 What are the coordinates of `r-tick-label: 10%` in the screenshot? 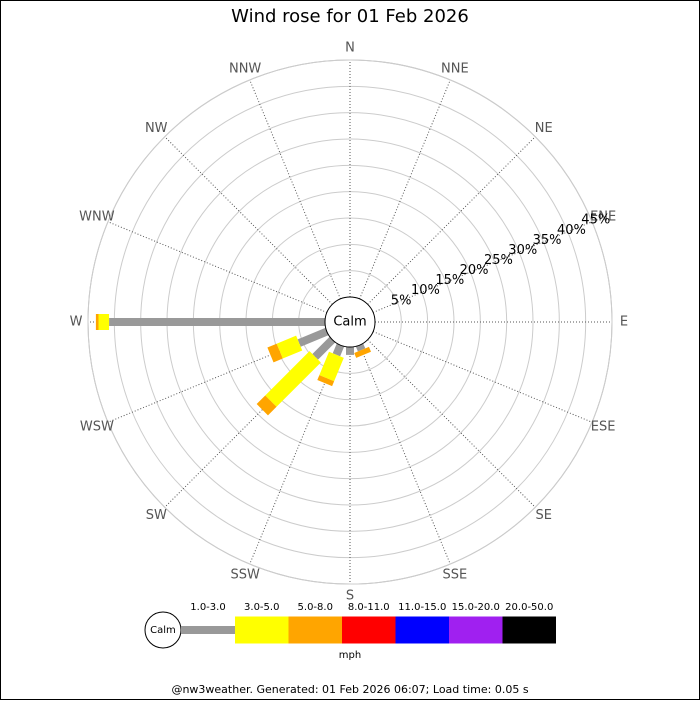 It's located at (425, 290).